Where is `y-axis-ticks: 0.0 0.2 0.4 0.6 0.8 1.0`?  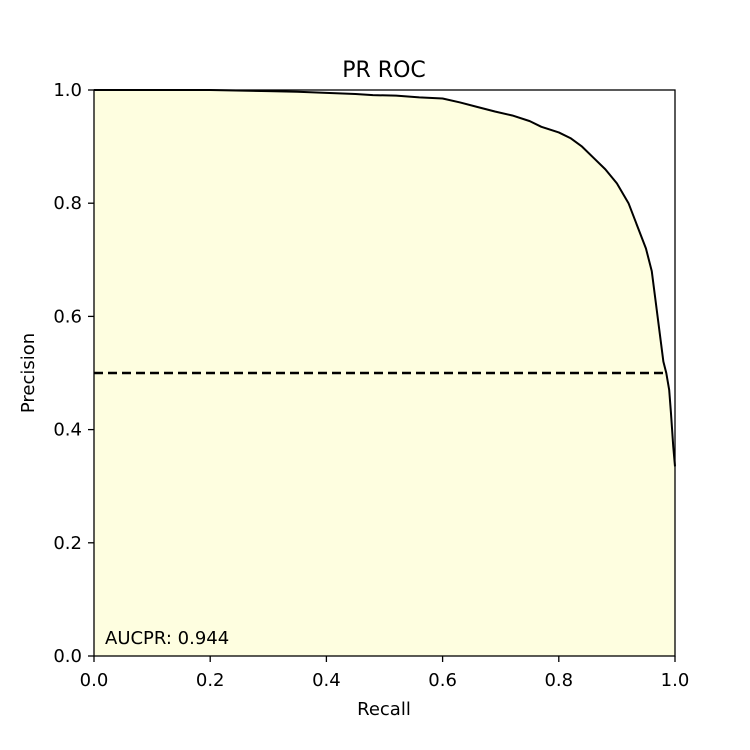
y-axis-ticks: 0.0 0.2 0.4 0.6 0.8 1.0 is located at coordinates (73, 373).